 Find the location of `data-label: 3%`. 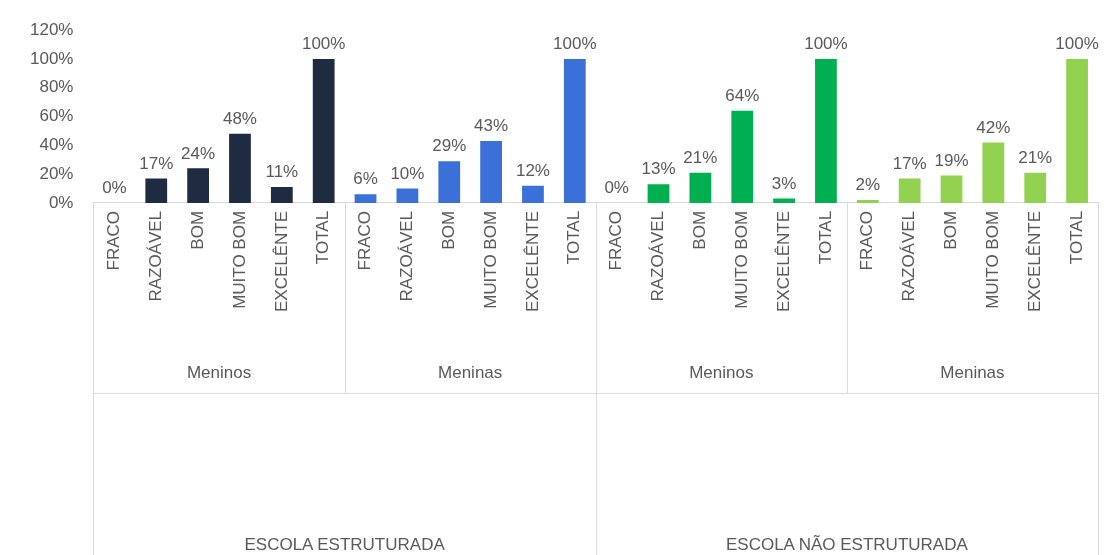

data-label: 3% is located at coordinates (784, 183).